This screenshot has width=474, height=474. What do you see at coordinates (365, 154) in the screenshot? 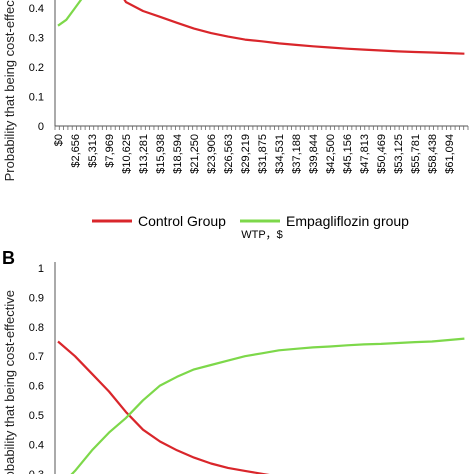
I see `panel-a-x-tick-label: $47,813` at bounding box center [365, 154].